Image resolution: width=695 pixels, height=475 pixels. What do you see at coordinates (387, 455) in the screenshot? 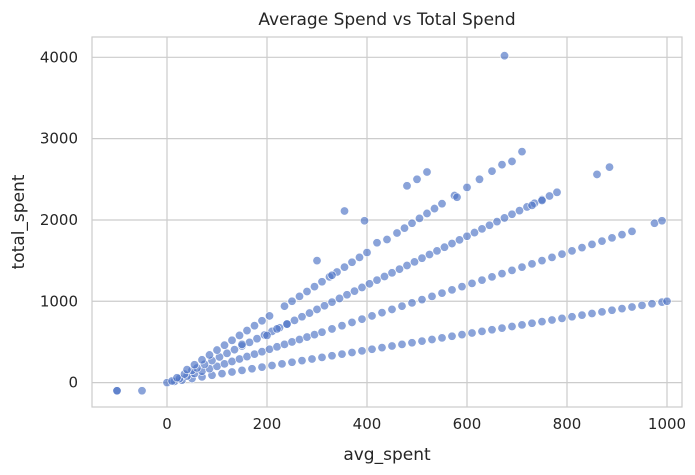
I see `x-axis-label: avg_spent` at bounding box center [387, 455].